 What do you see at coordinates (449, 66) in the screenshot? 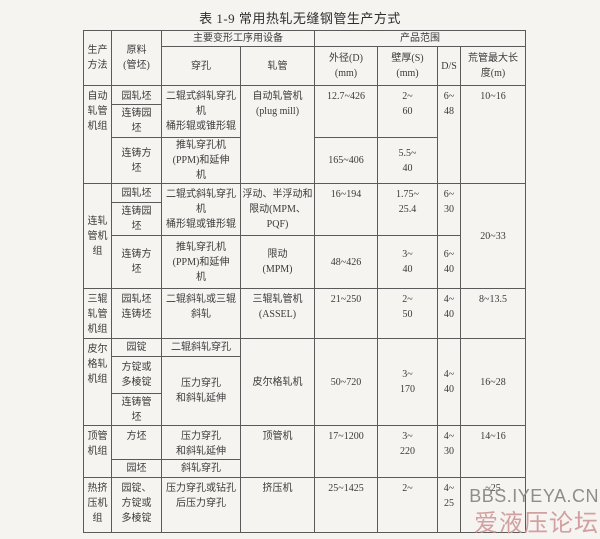
I see `col-header-ds-ratio: D/S` at bounding box center [449, 66].